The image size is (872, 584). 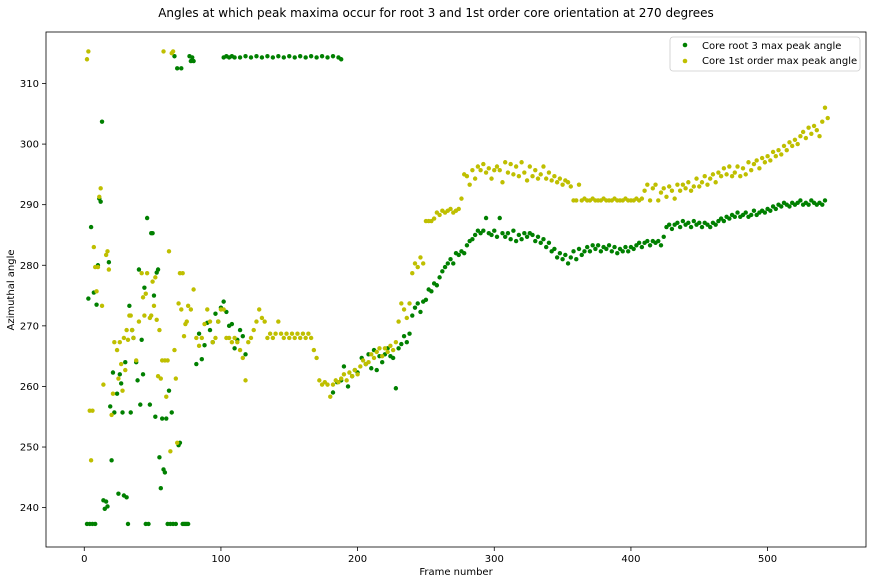 What do you see at coordinates (494, 559) in the screenshot?
I see `x-tick-label: 300` at bounding box center [494, 559].